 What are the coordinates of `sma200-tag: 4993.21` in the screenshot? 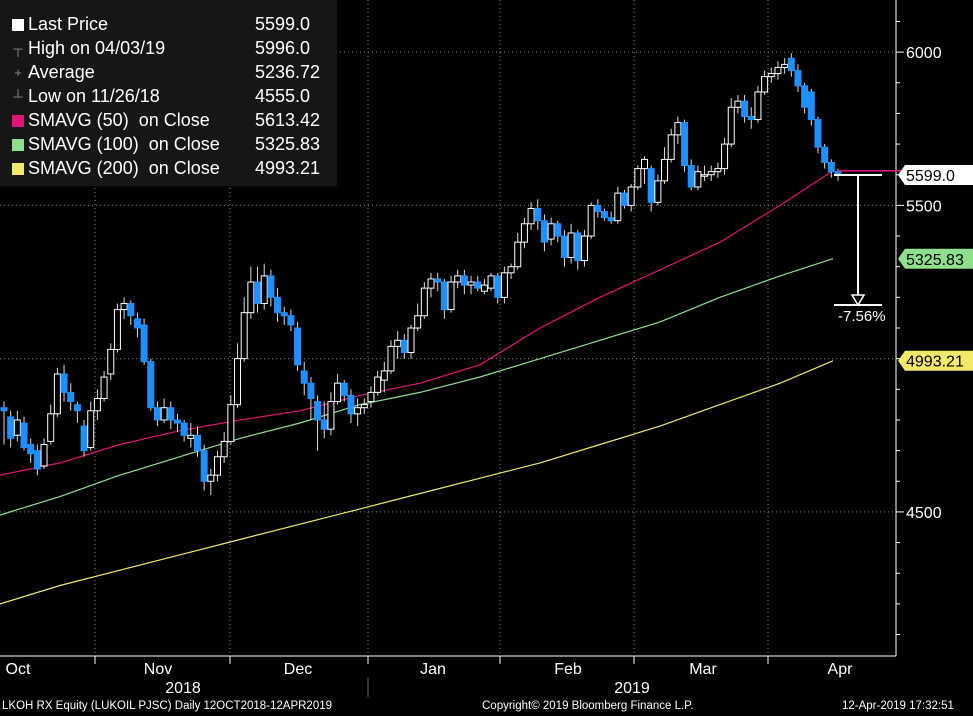 It's located at (935, 360).